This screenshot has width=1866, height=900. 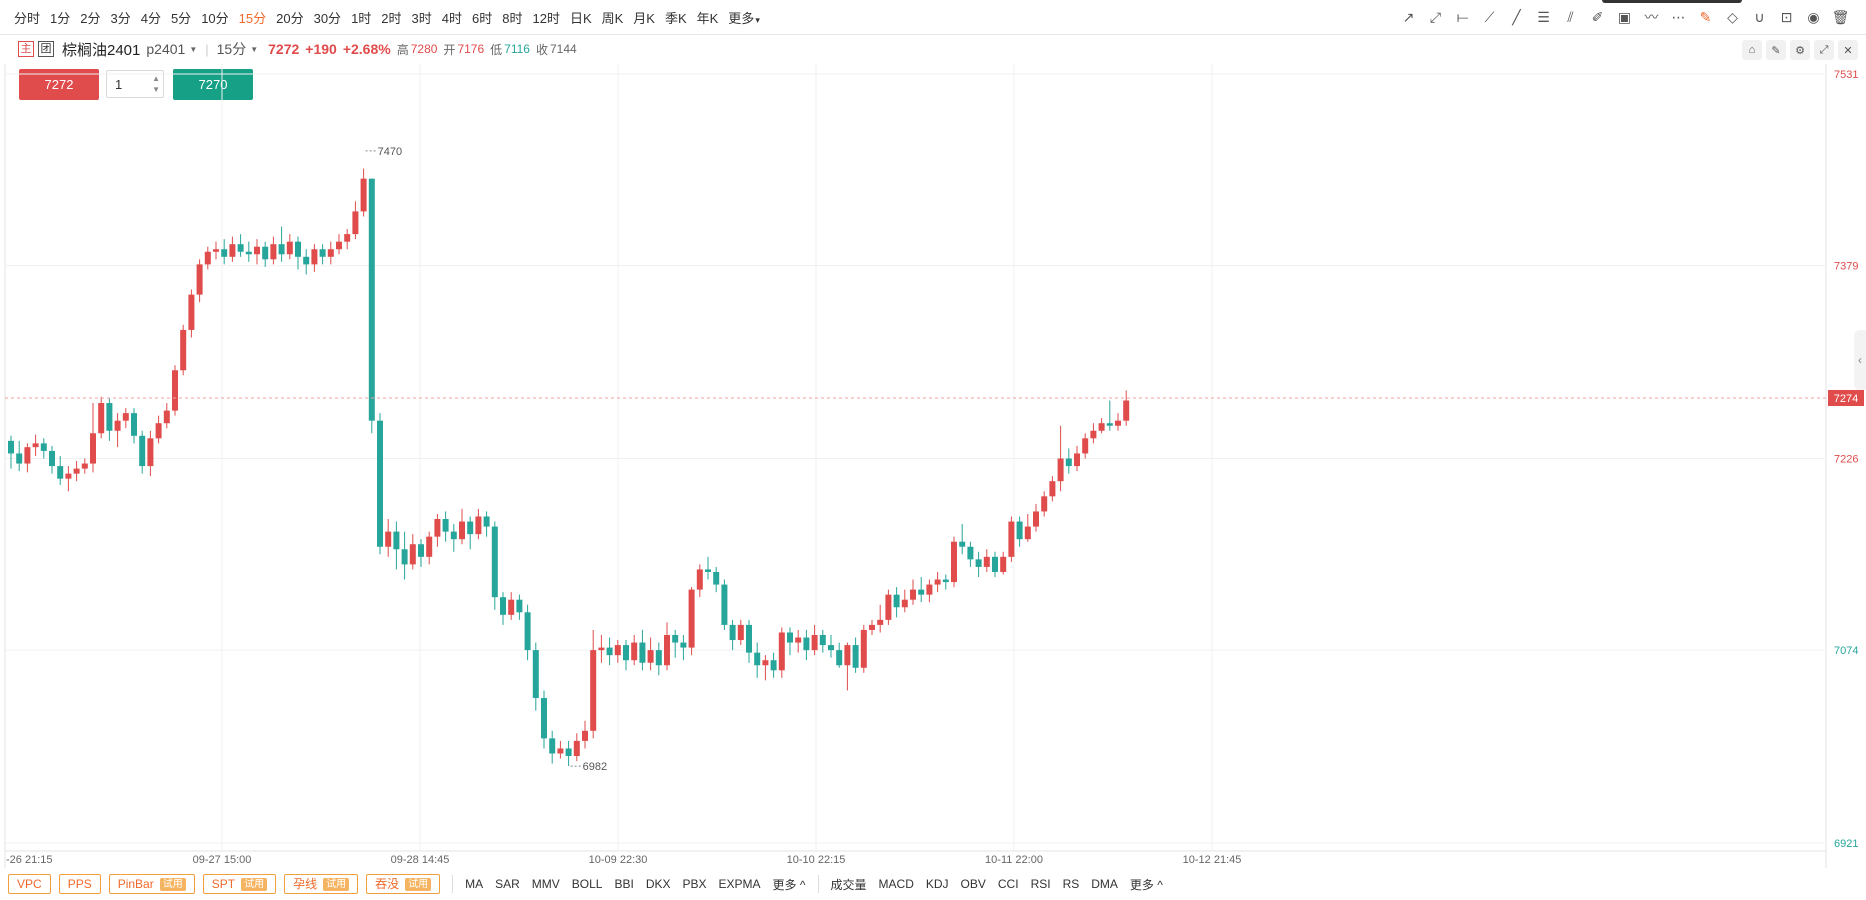 What do you see at coordinates (1624, 16) in the screenshot?
I see `image-icon: ▣` at bounding box center [1624, 16].